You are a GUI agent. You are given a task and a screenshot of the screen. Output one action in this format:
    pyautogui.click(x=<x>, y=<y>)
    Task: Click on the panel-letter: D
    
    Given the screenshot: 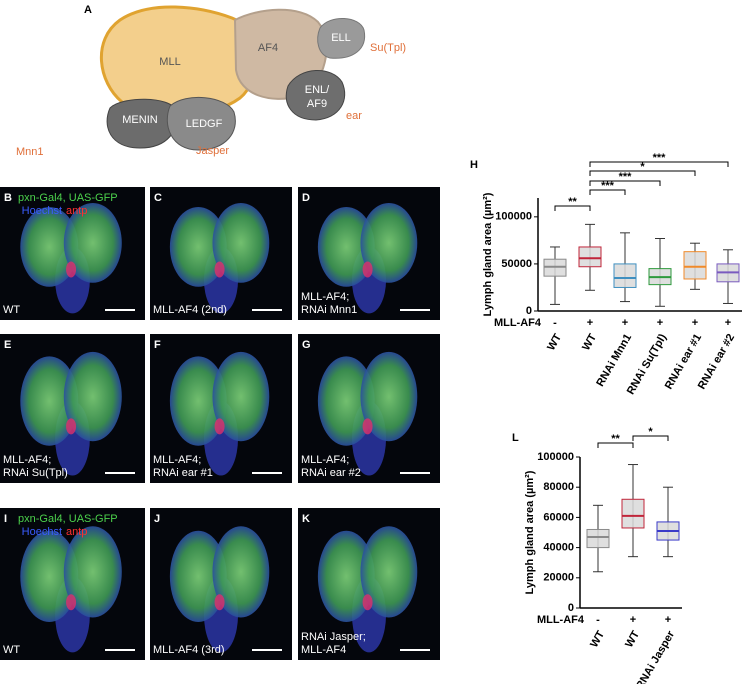 What is the action you would take?
    pyautogui.click(x=306, y=198)
    